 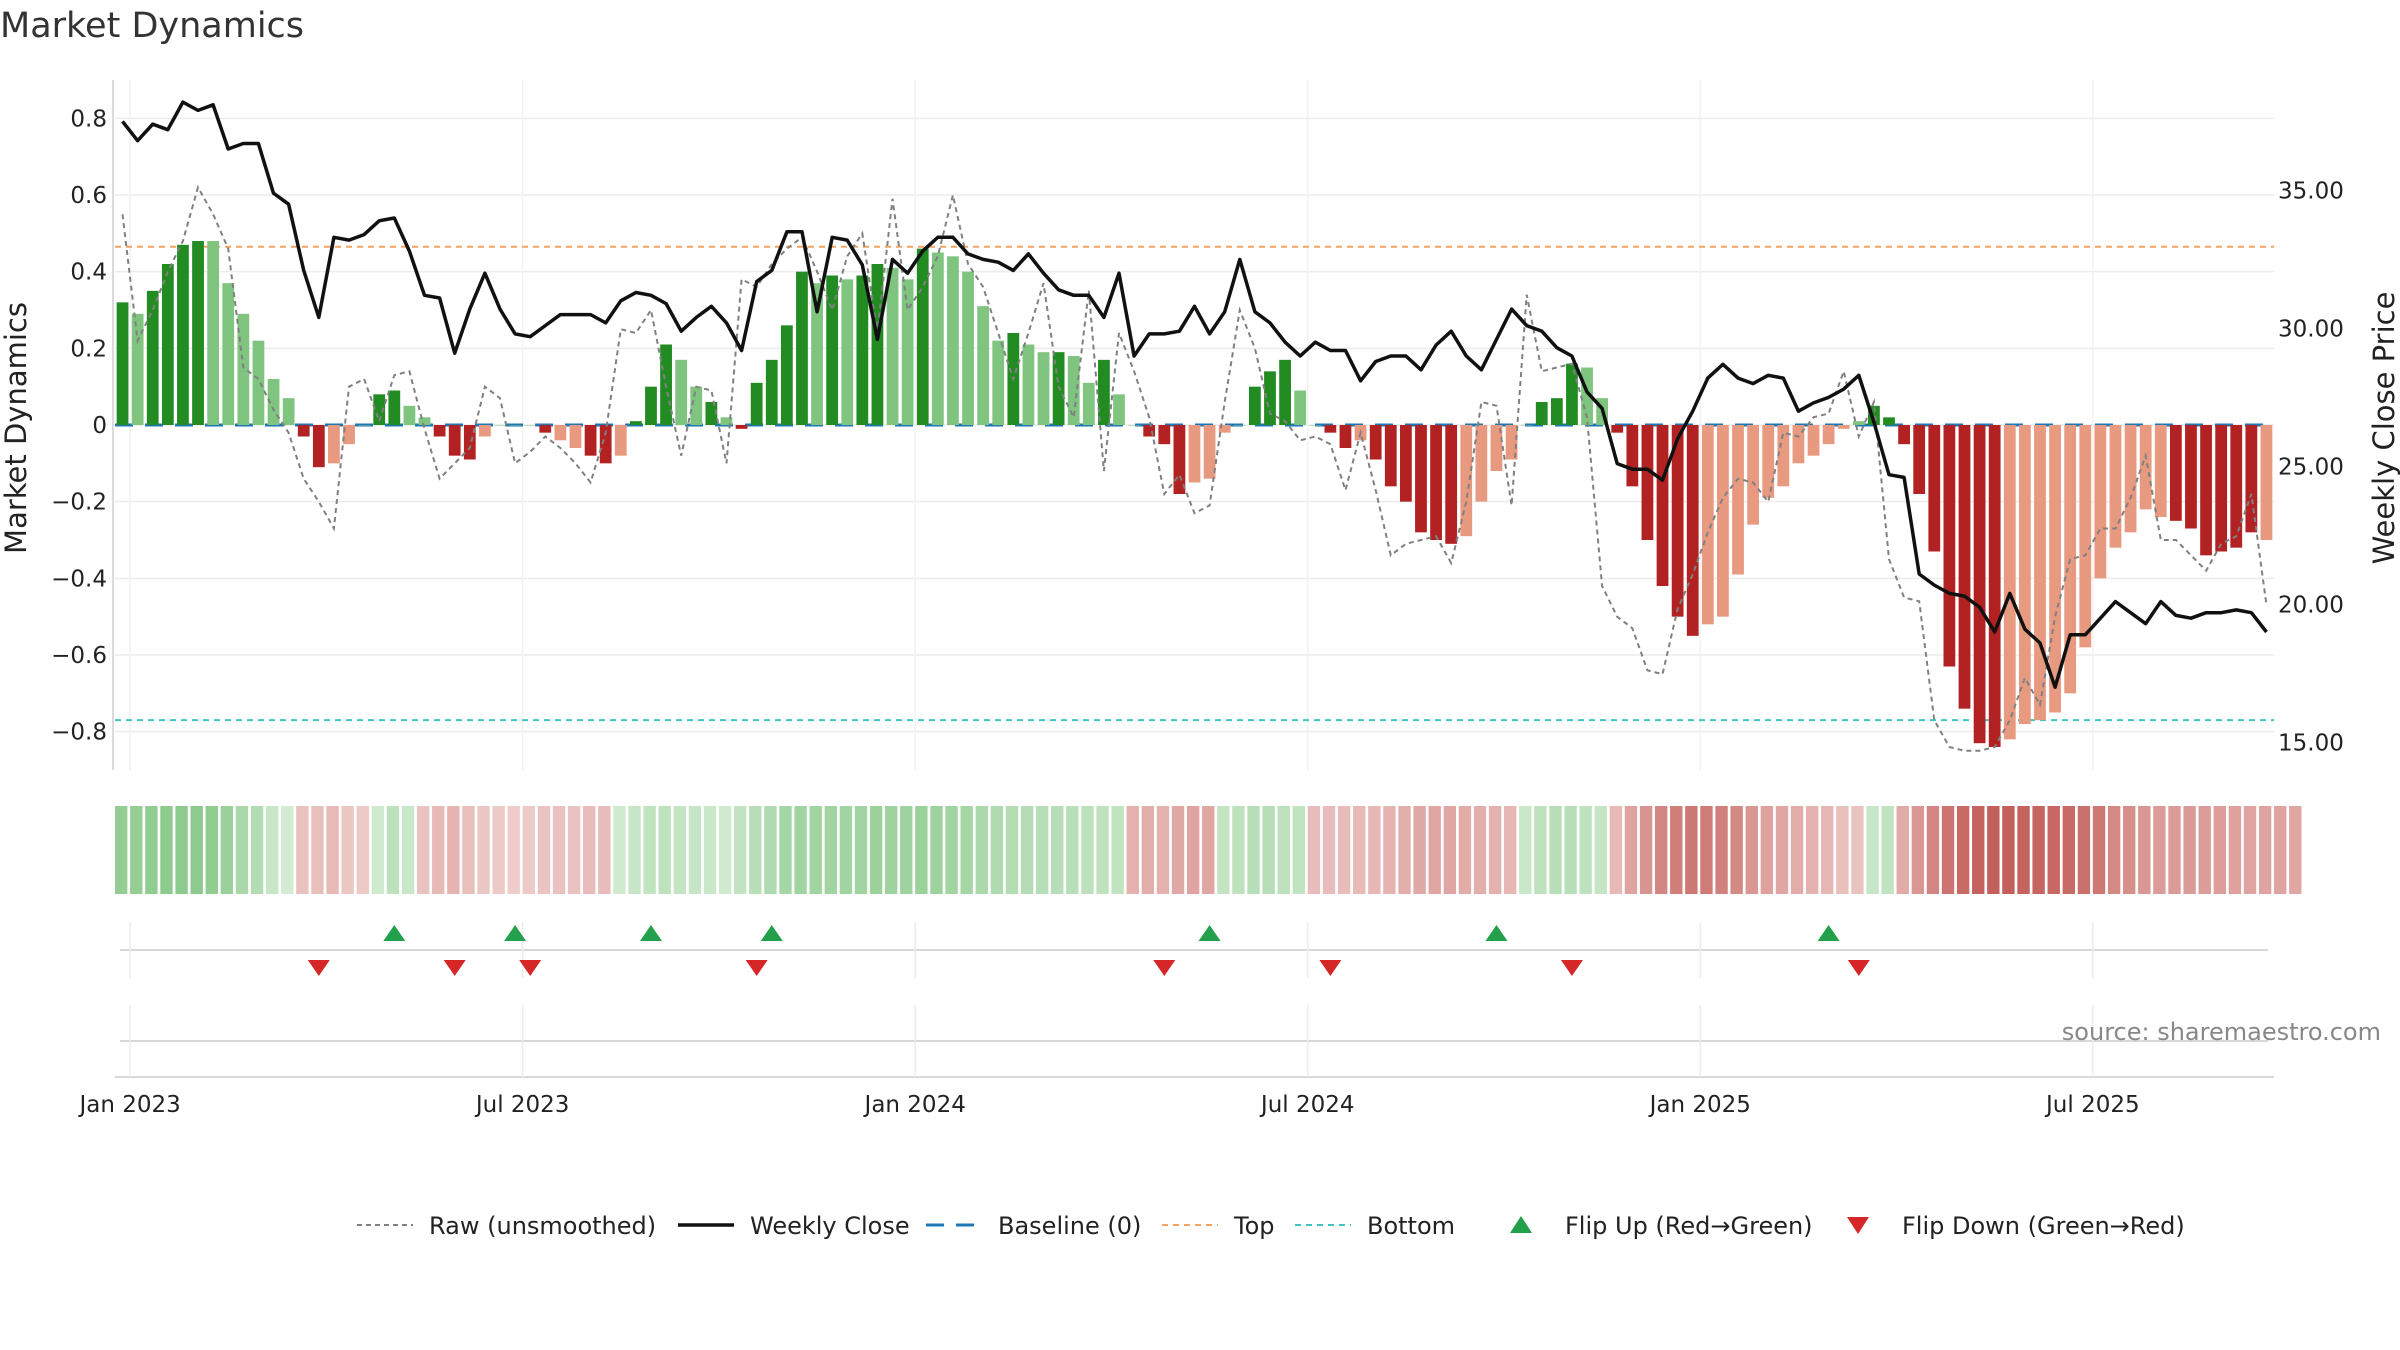 I want to click on legend-item: Flip Up (Red→Green), so click(x=1661, y=1226).